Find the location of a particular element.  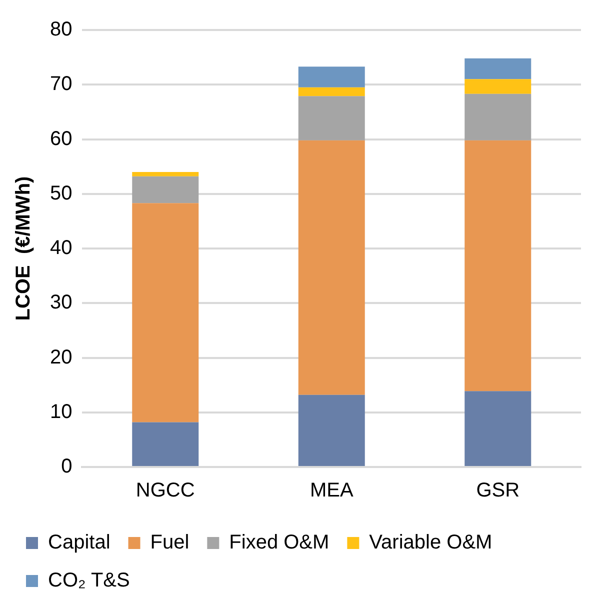

y-tick-label: 80 is located at coordinates (61, 29).